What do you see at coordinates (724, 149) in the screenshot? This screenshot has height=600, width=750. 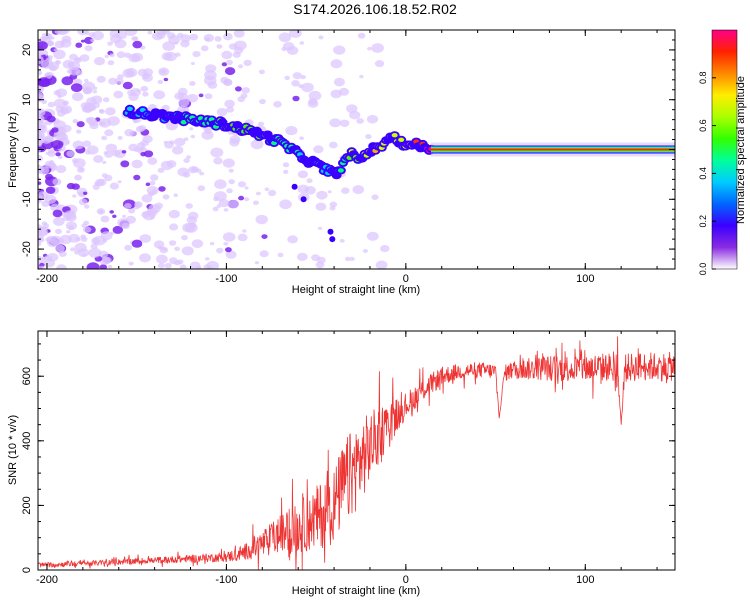 I see `colorbar-bar` at bounding box center [724, 149].